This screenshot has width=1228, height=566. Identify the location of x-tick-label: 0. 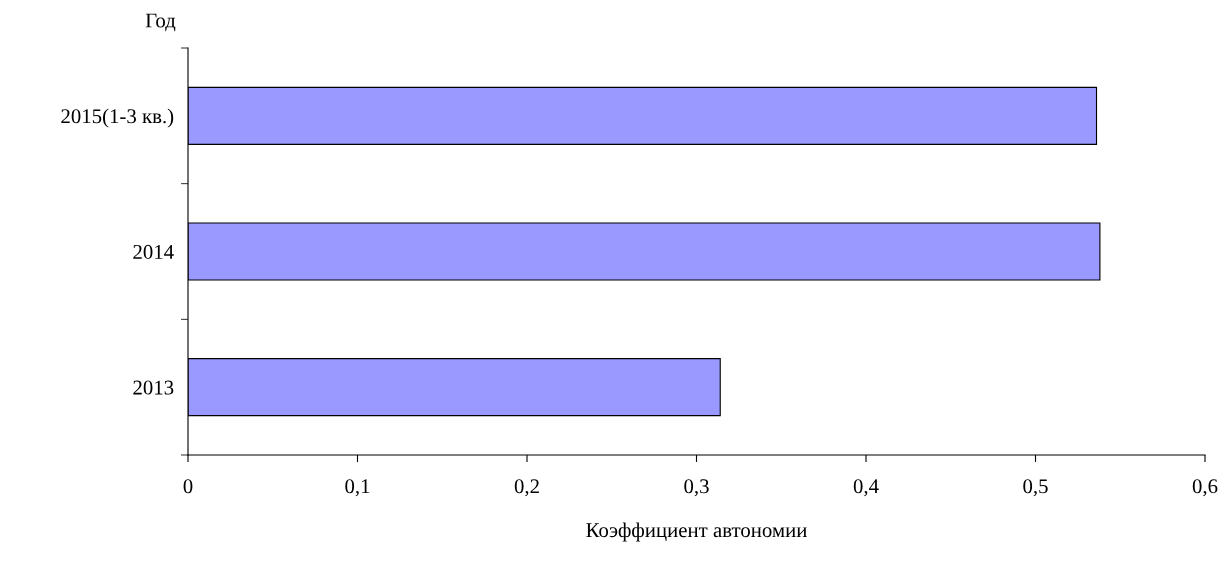
(188, 486).